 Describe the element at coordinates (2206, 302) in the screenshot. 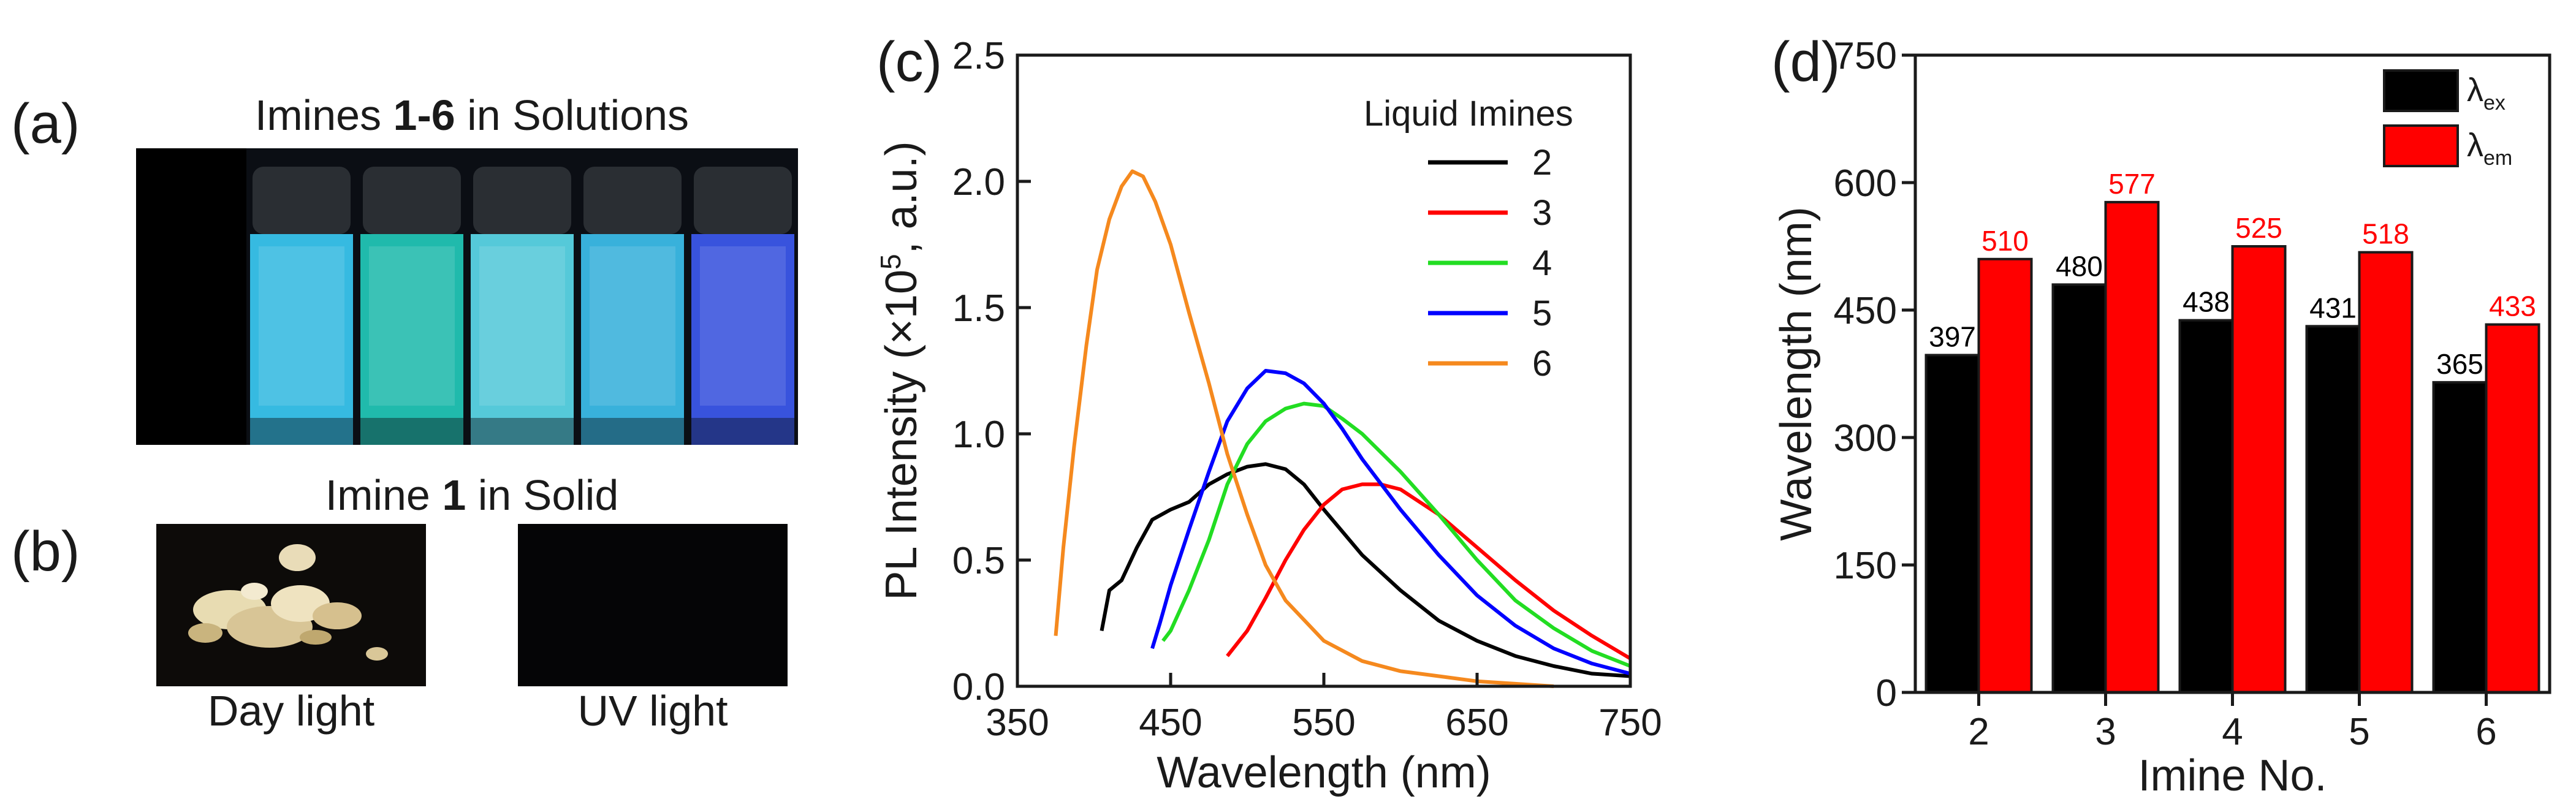

I see `bar-label-ex-4: 438` at that location.